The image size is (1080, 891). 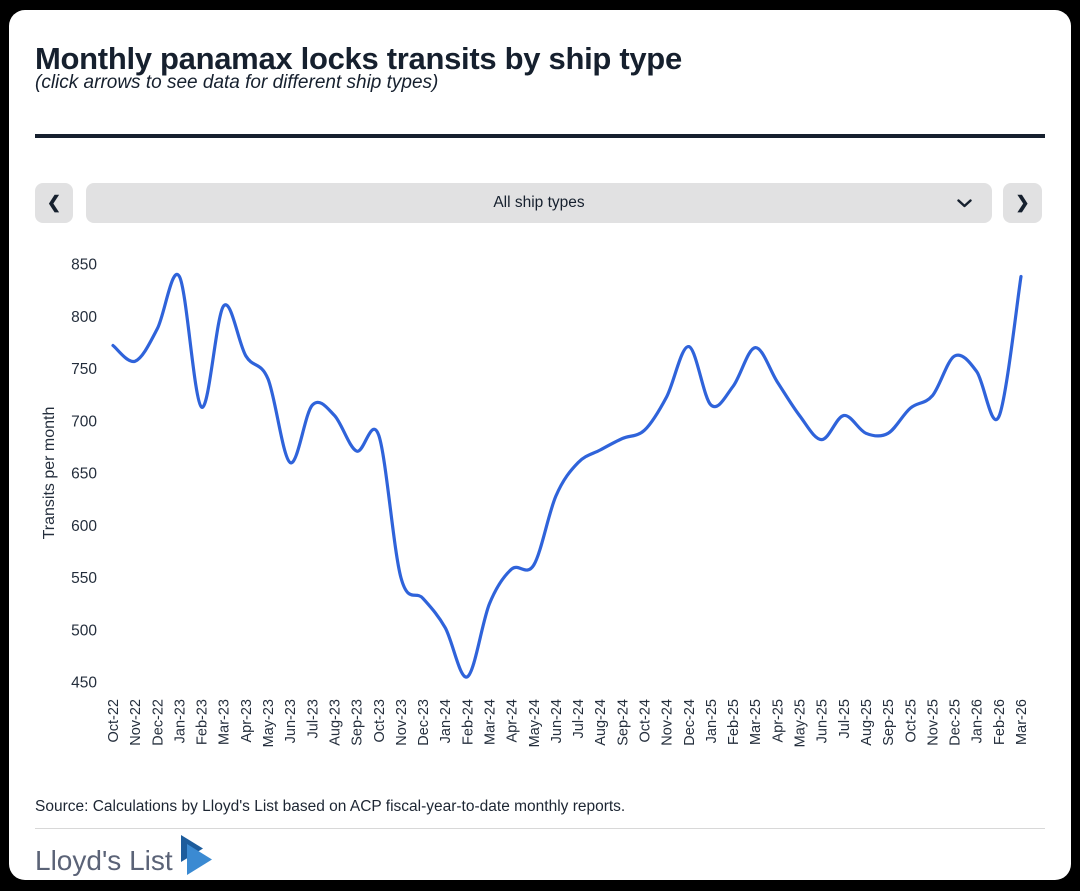 I want to click on svg-text: Feb-23, so click(x=203, y=722).